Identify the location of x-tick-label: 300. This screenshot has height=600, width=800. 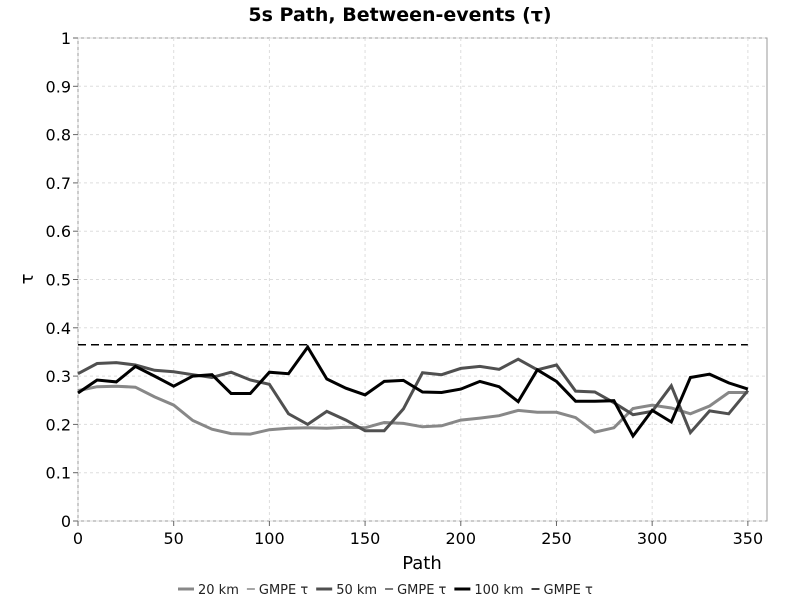
(652, 538).